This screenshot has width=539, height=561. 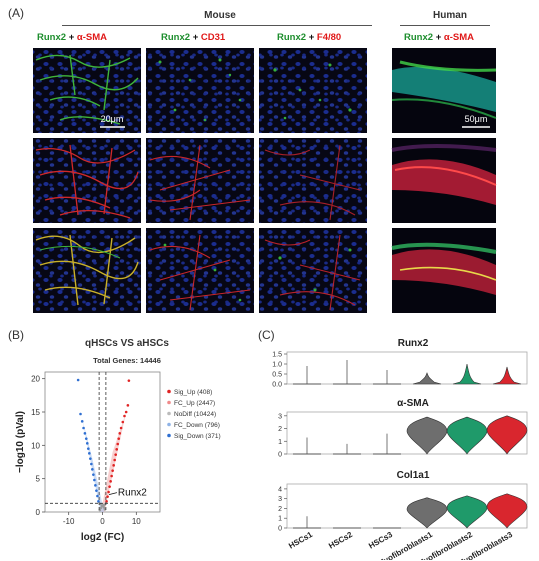 What do you see at coordinates (38, 512) in the screenshot?
I see `y-tick-label: 0` at bounding box center [38, 512].